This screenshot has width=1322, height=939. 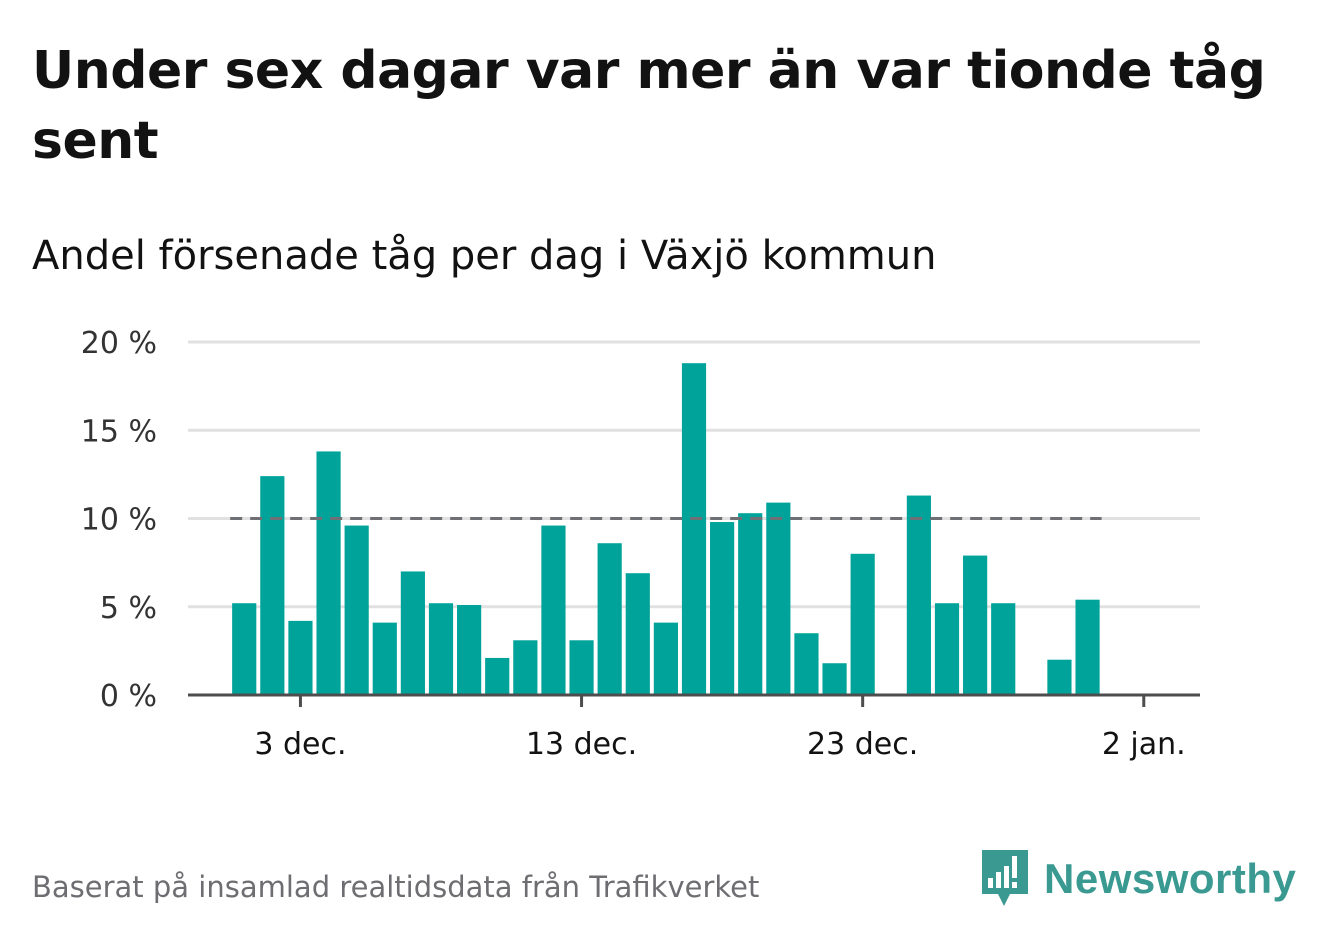 What do you see at coordinates (119, 520) in the screenshot?
I see `y-tick-label: 10 %` at bounding box center [119, 520].